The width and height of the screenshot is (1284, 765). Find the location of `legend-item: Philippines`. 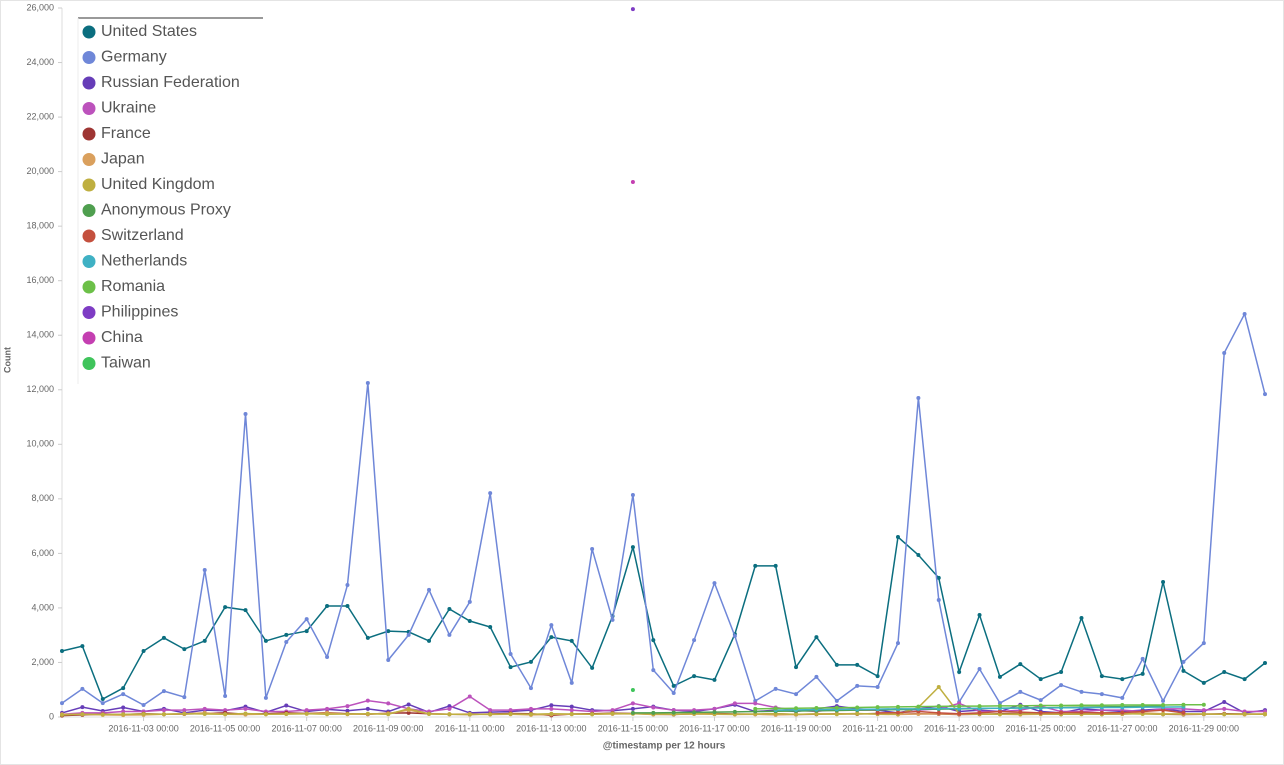

legend-item: Philippines is located at coordinates (130, 312).